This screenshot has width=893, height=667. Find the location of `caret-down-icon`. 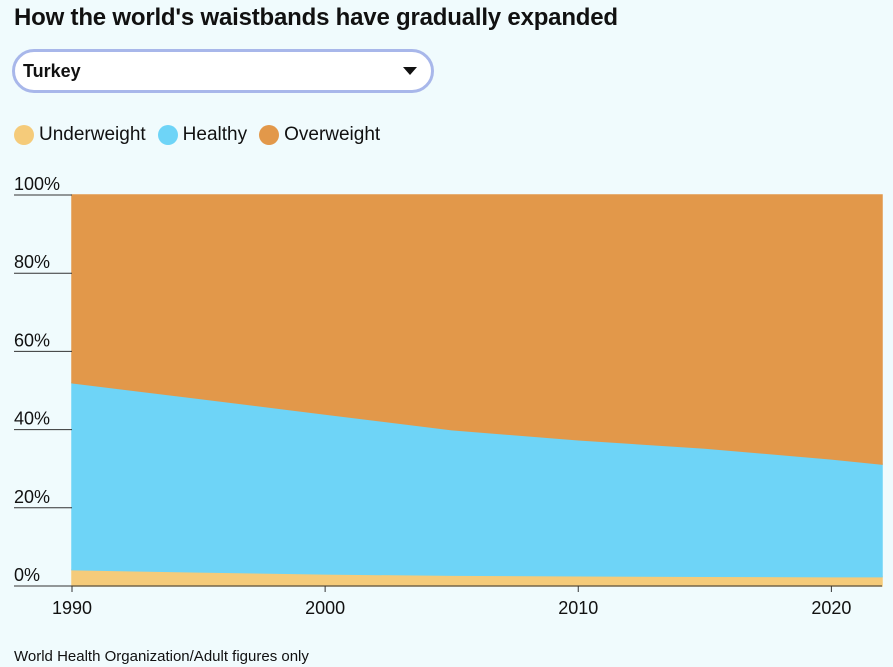

caret-down-icon is located at coordinates (410, 71).